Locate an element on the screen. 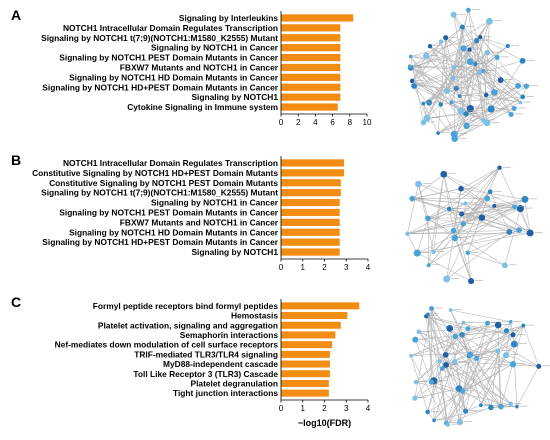 The width and height of the screenshot is (550, 440). x-tick-label: 8 is located at coordinates (350, 122).